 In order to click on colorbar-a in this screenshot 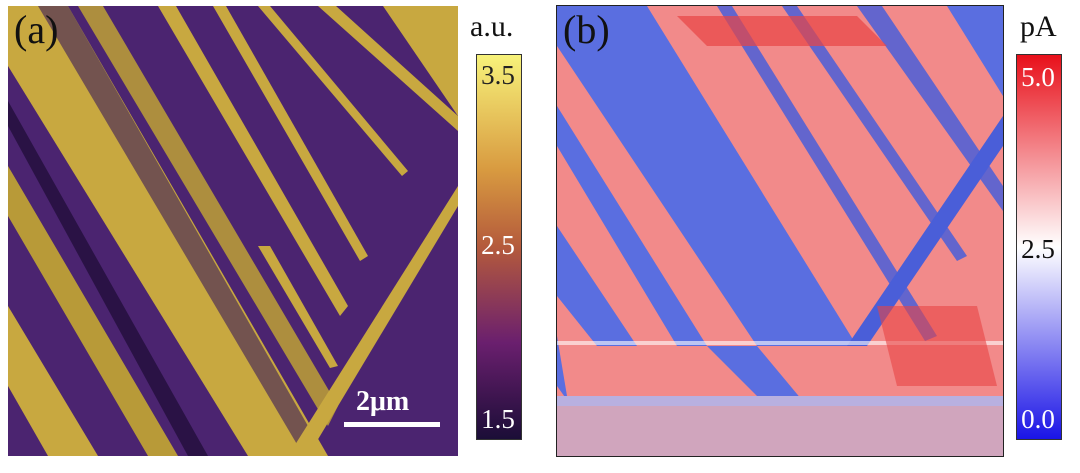, I will do `click(499, 247)`.